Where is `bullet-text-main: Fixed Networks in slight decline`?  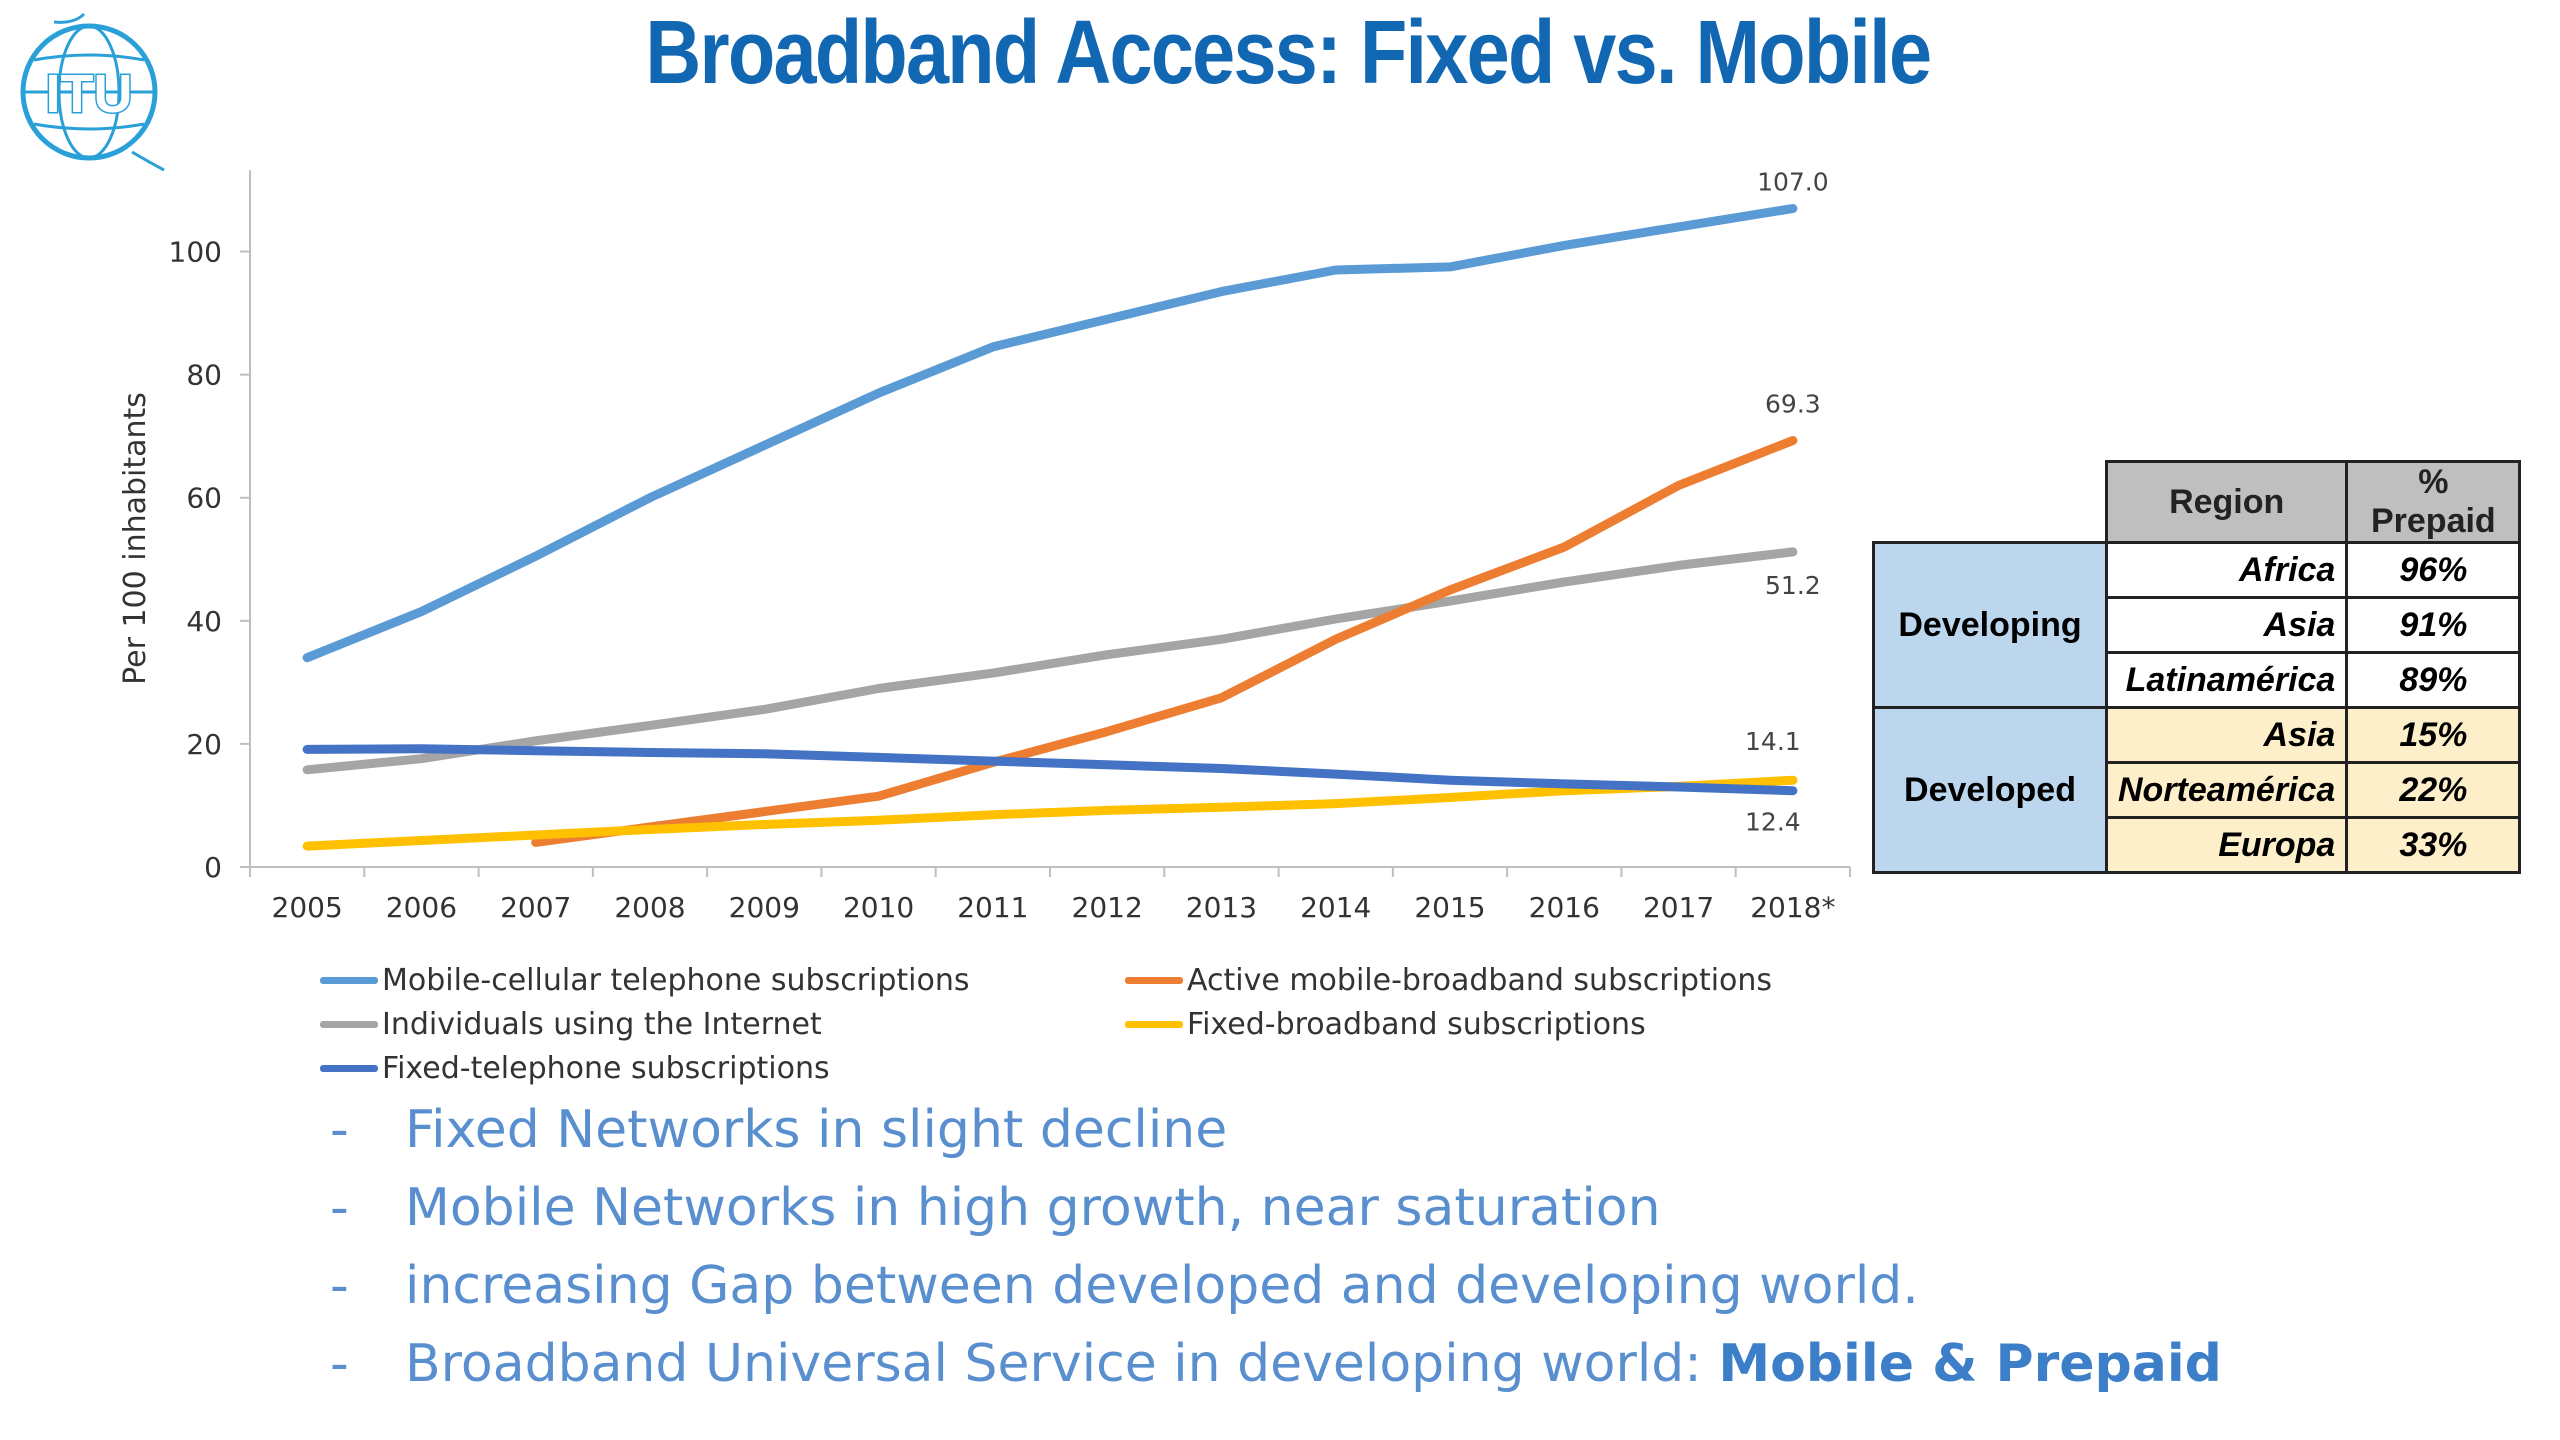 bullet-text-main: Fixed Networks in slight decline is located at coordinates (816, 1130).